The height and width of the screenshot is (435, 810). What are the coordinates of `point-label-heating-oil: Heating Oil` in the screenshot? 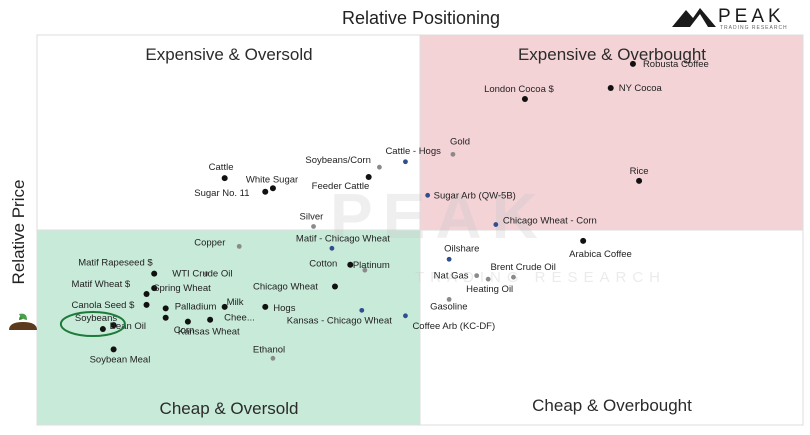 It's located at (489, 289).